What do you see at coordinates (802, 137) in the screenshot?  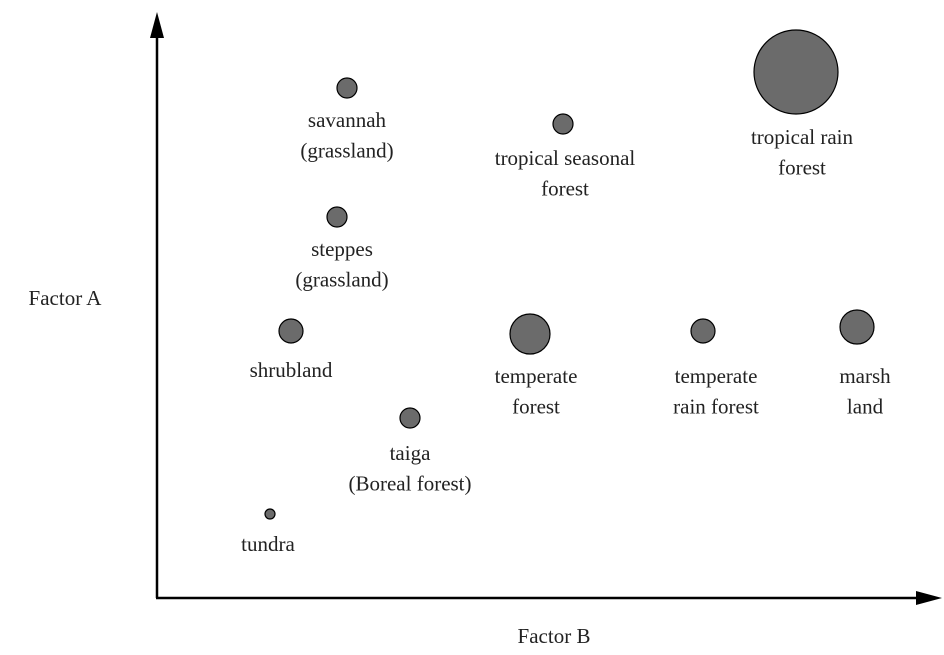 I see `node-label: tropical rain` at bounding box center [802, 137].